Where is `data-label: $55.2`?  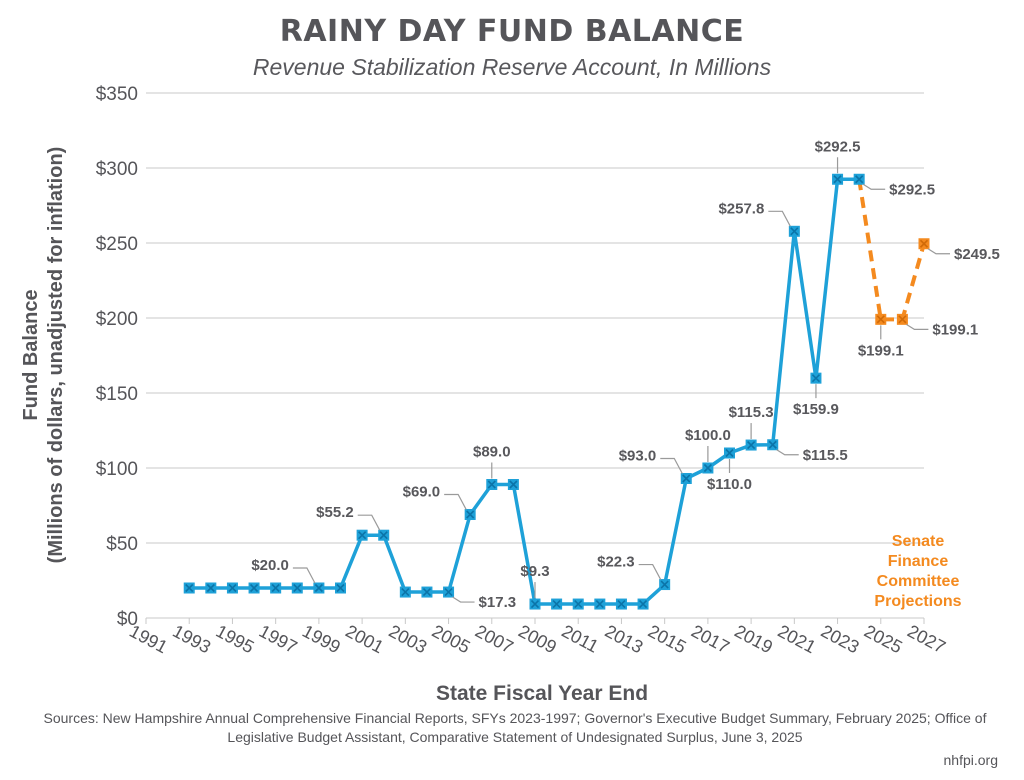 data-label: $55.2 is located at coordinates (335, 512).